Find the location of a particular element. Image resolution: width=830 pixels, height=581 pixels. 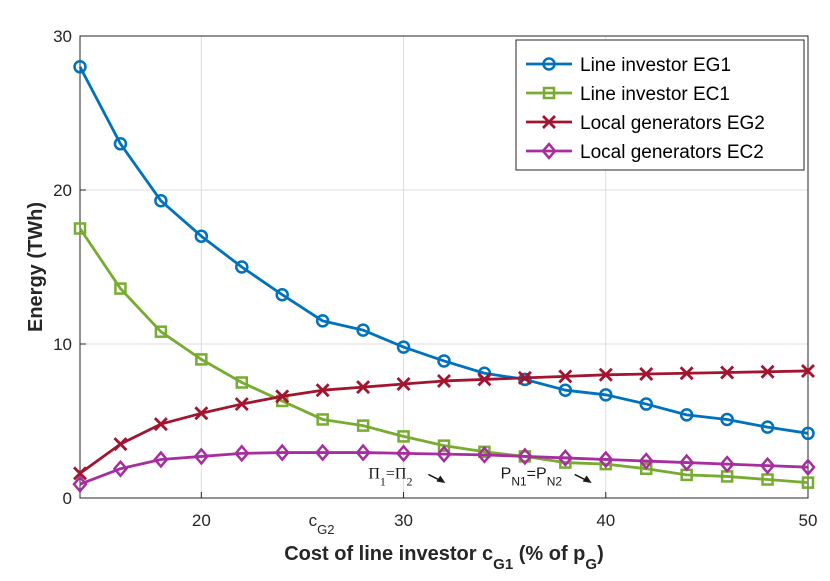

legend-item: Local generators EG2 is located at coordinates (645, 123).